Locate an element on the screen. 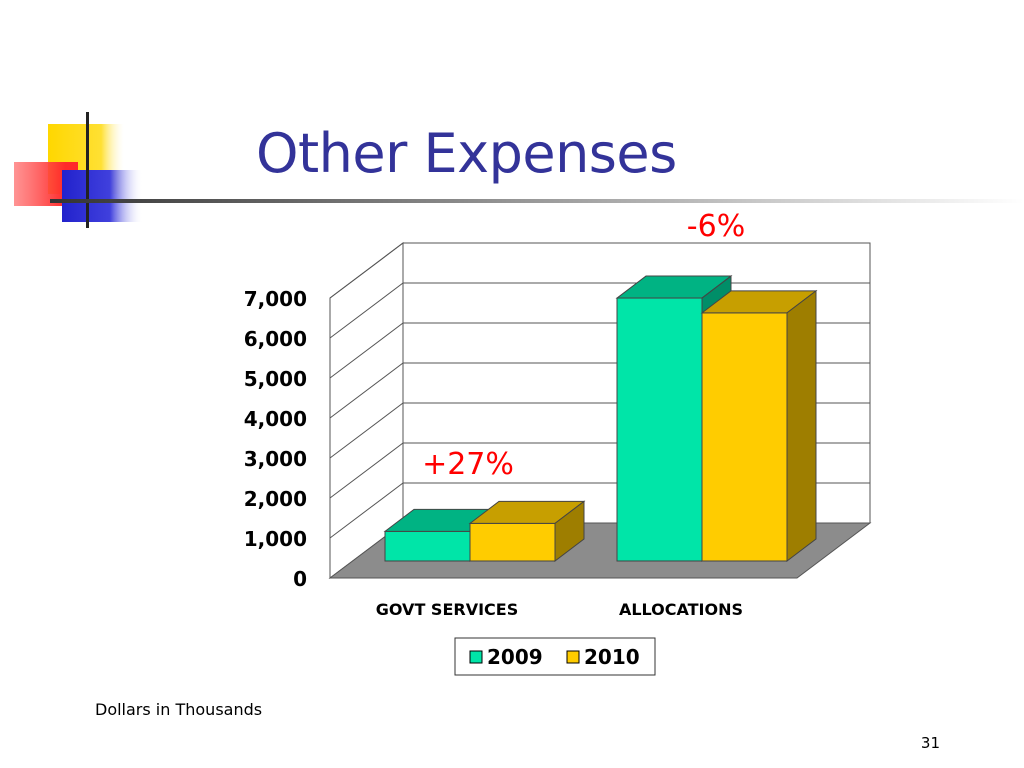  deco-vertical-line is located at coordinates (87, 170).